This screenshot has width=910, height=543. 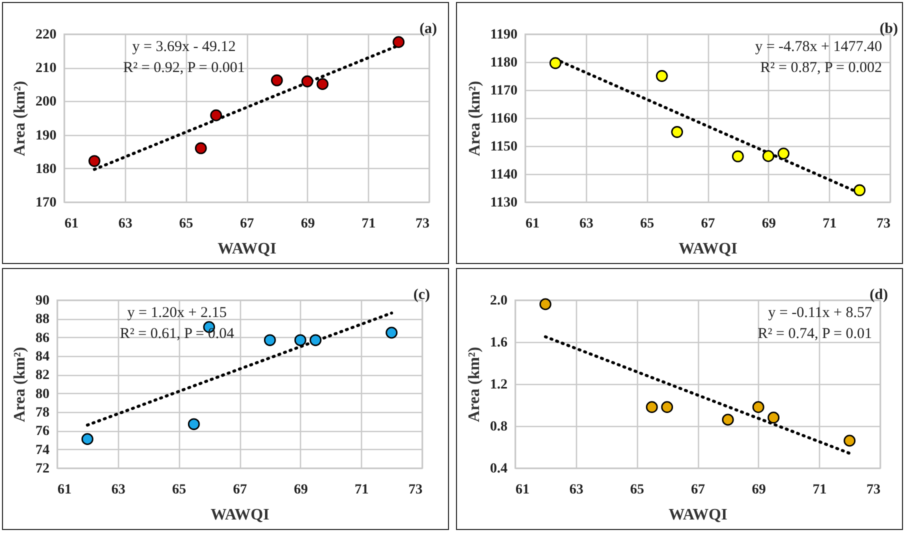 What do you see at coordinates (818, 47) in the screenshot?
I see `annotation: y = -4.78x + 1477.40` at bounding box center [818, 47].